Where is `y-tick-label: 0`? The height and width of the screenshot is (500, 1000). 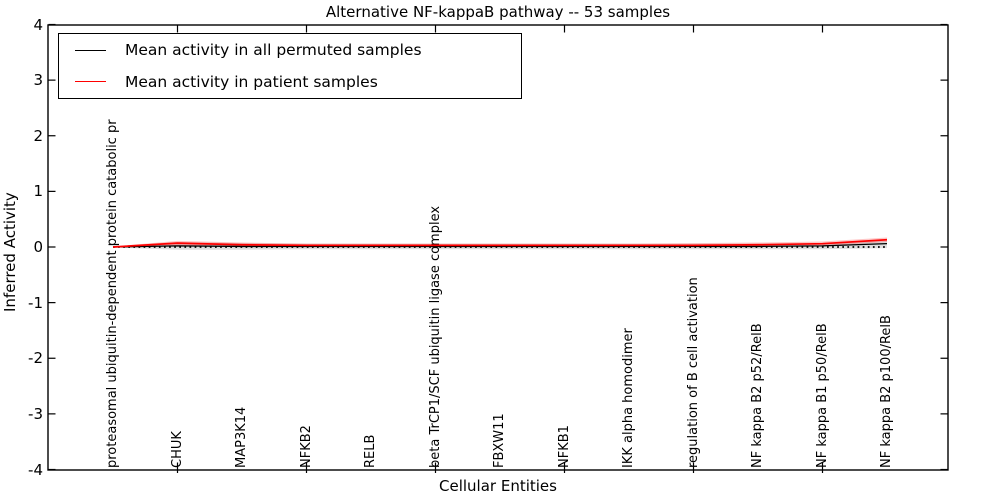
y-tick-label: 0 is located at coordinates (38, 247).